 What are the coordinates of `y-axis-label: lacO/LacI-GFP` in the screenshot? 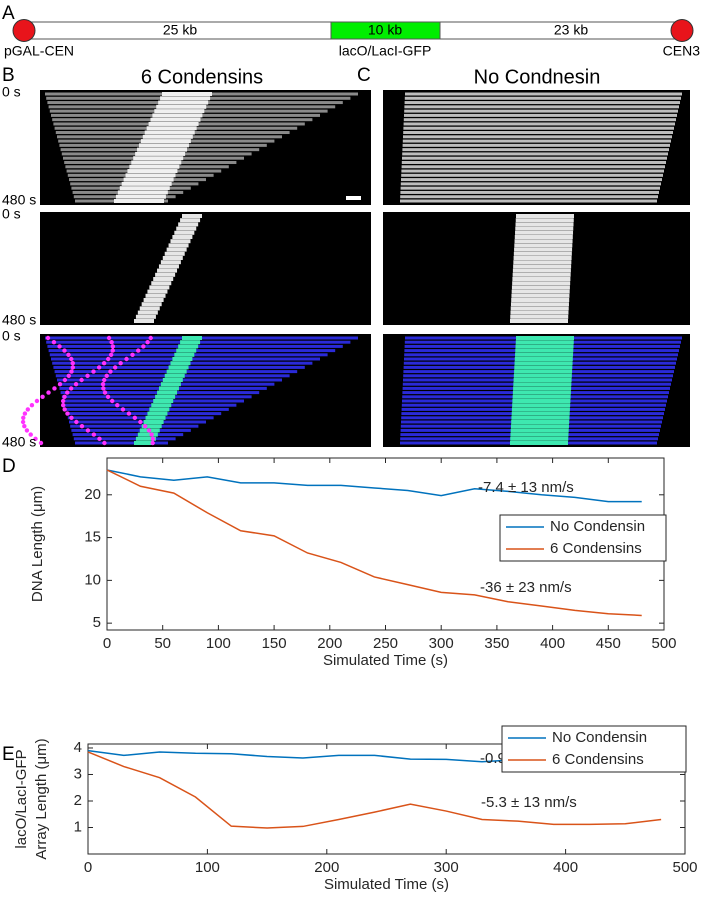 It's located at (21, 798).